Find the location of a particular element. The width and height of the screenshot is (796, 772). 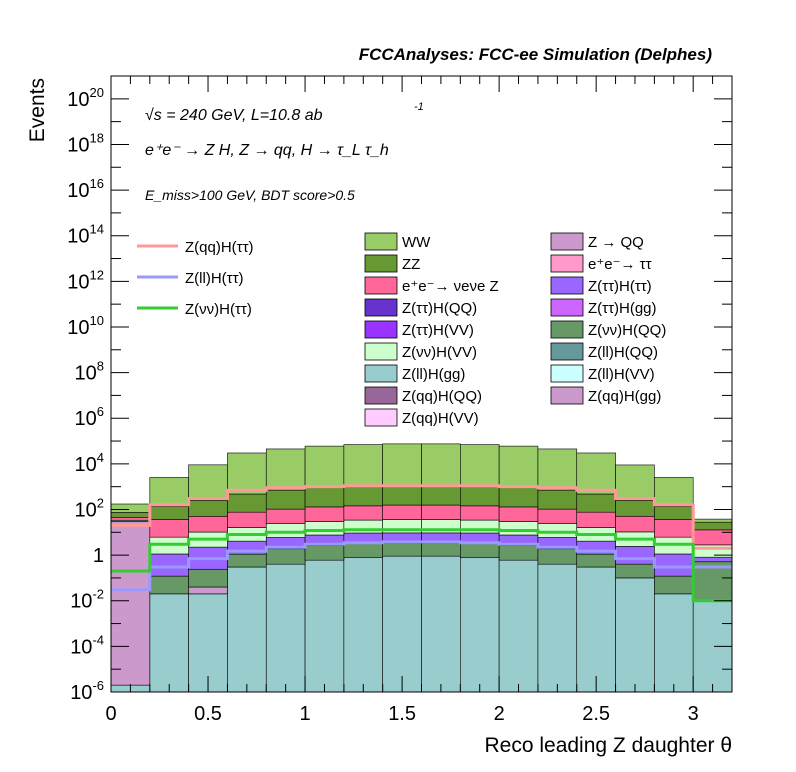

x-tick-label: 3 is located at coordinates (693, 714).